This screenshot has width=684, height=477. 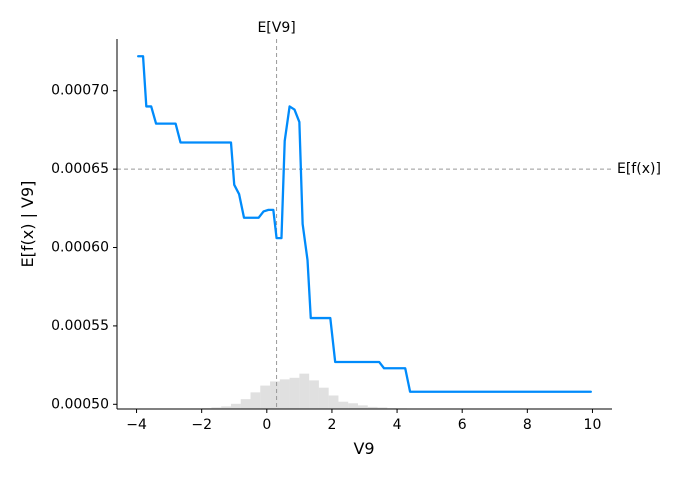 I want to click on x-tick-label: 4, so click(x=397, y=425).